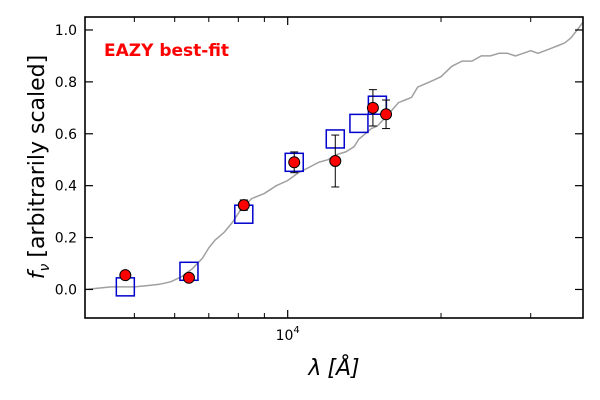 The image size is (600, 400). I want to click on x-axis-label: λ [Å], so click(333, 367).